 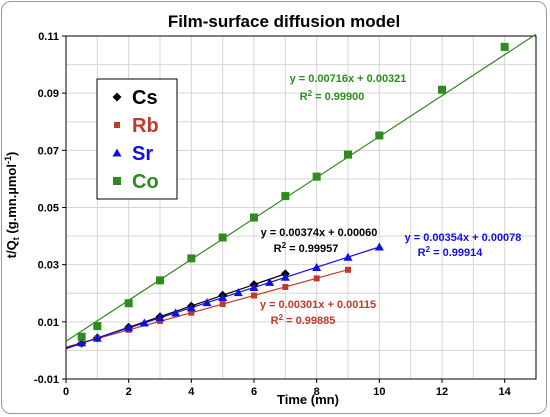 I want to click on x-tick-label: 8, so click(x=317, y=392).